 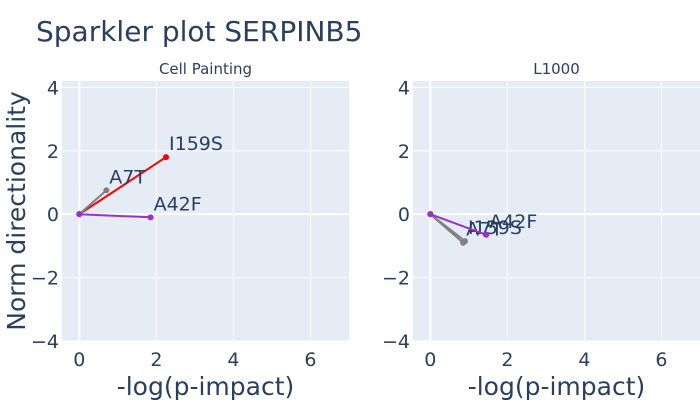 I want to click on series-point-I159S, so click(x=166, y=157).